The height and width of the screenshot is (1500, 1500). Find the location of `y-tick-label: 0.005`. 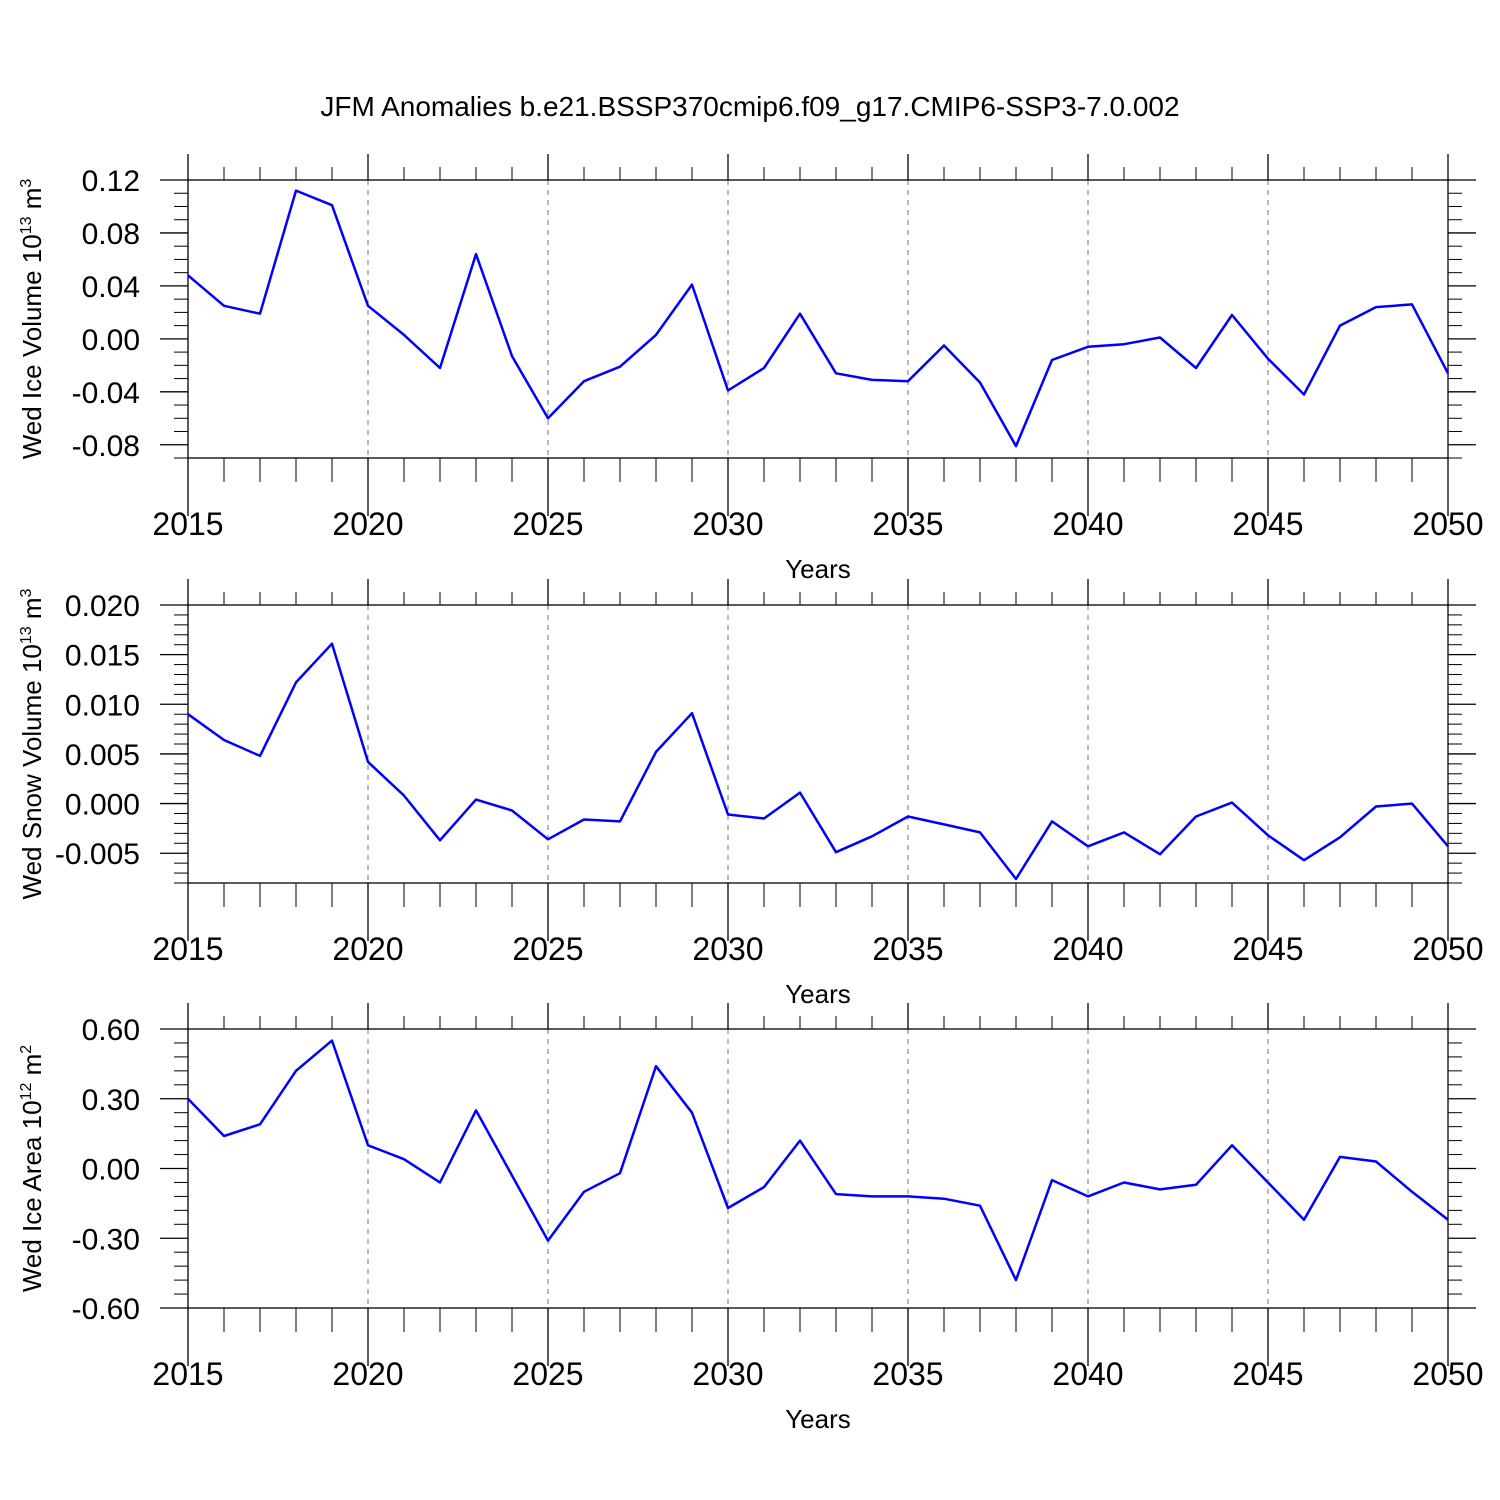

y-tick-label: 0.005 is located at coordinates (102, 755).